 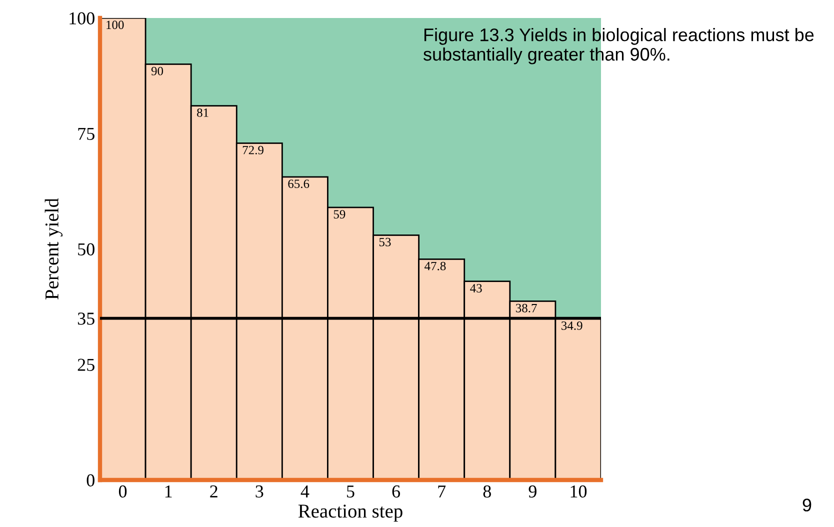 What do you see at coordinates (532, 491) in the screenshot?
I see `x-tick-label: 9` at bounding box center [532, 491].